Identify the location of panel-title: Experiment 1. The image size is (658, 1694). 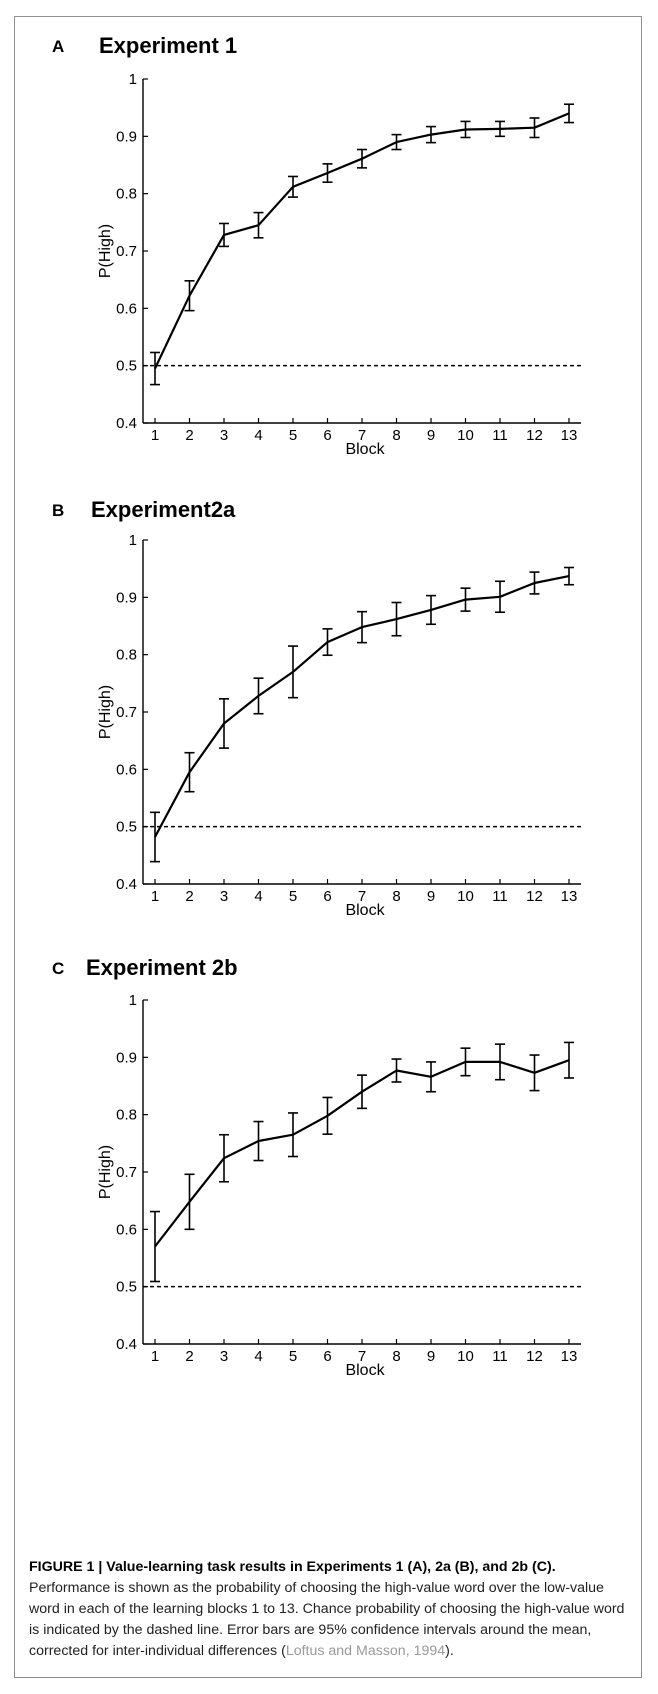
(168, 45).